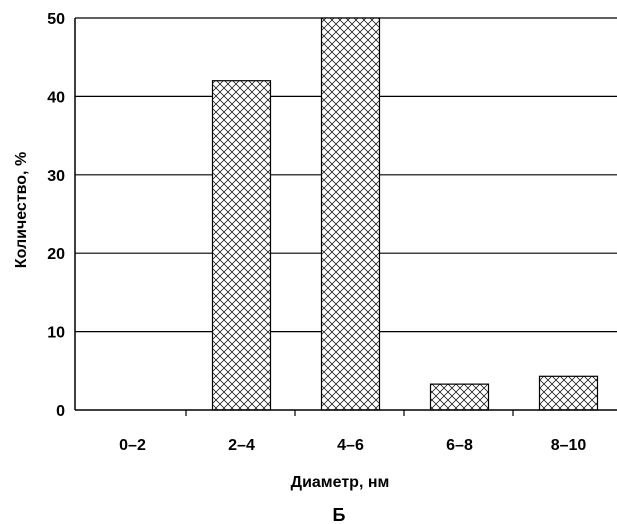 This screenshot has width=617, height=524. Describe the element at coordinates (459, 397) in the screenshot. I see `bar-6–8` at that location.